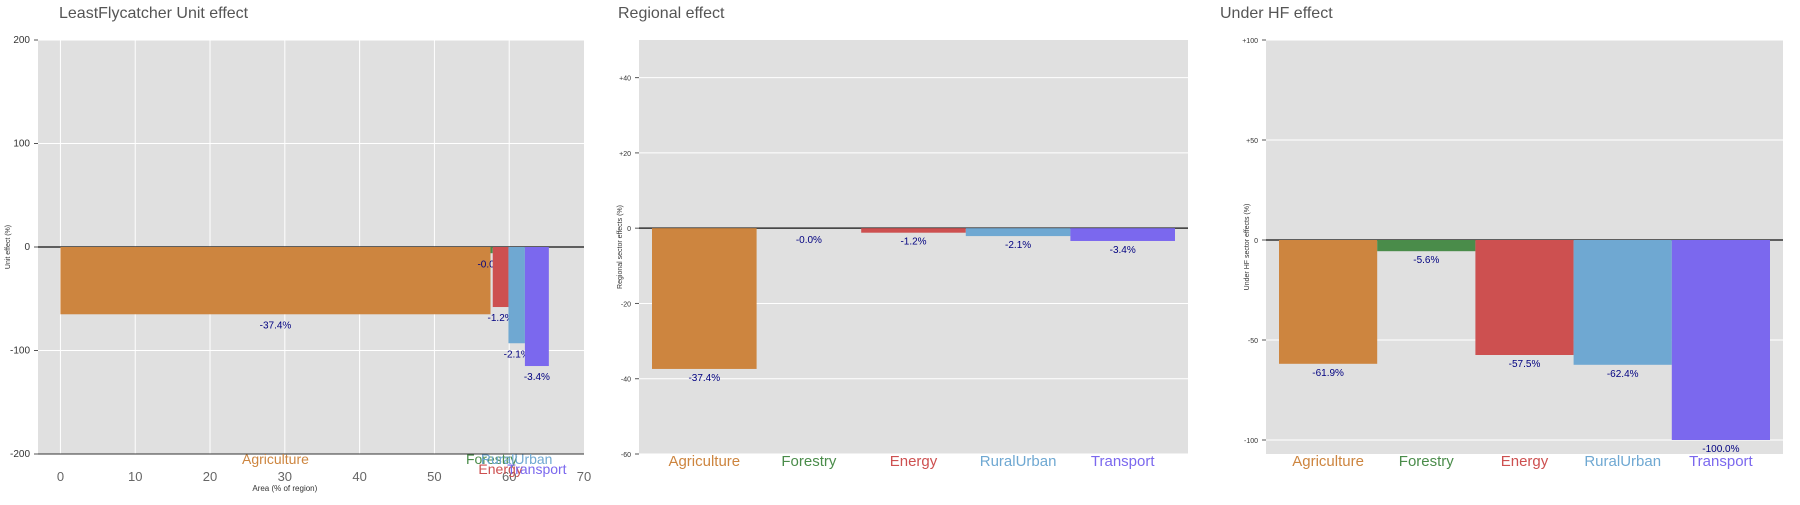 Image resolution: width=1800 pixels, height=505 pixels. Describe the element at coordinates (154, 13) in the screenshot. I see `unit-effect-title: LeastFlycatcher Unit effect` at that location.